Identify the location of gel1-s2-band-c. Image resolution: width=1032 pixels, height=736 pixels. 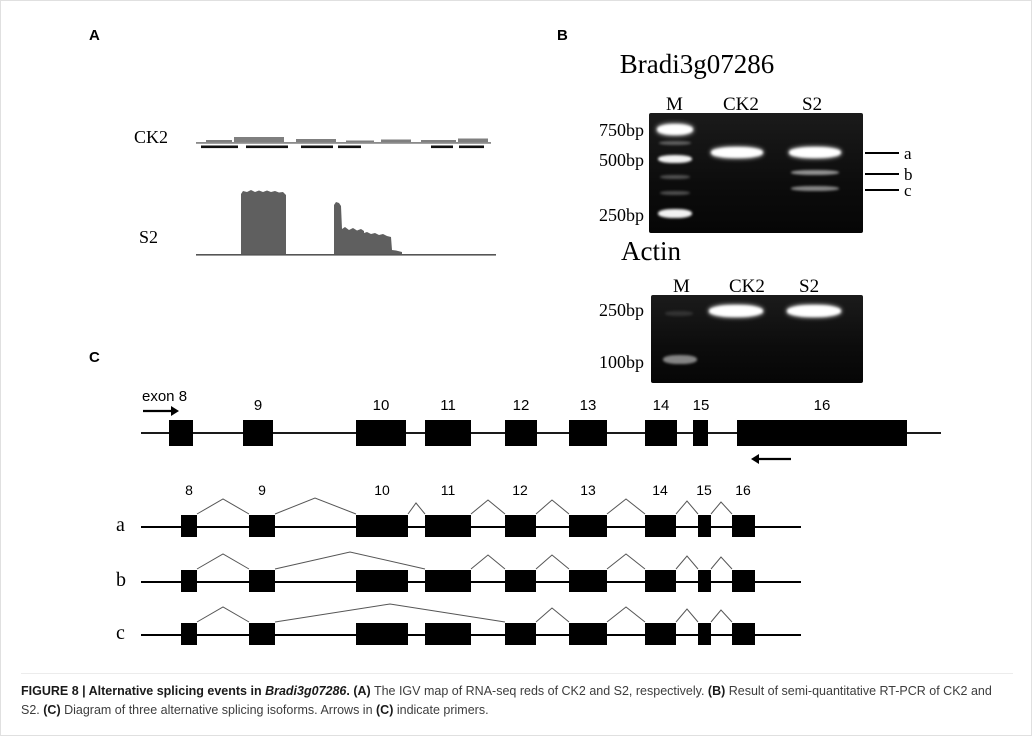
(815, 188).